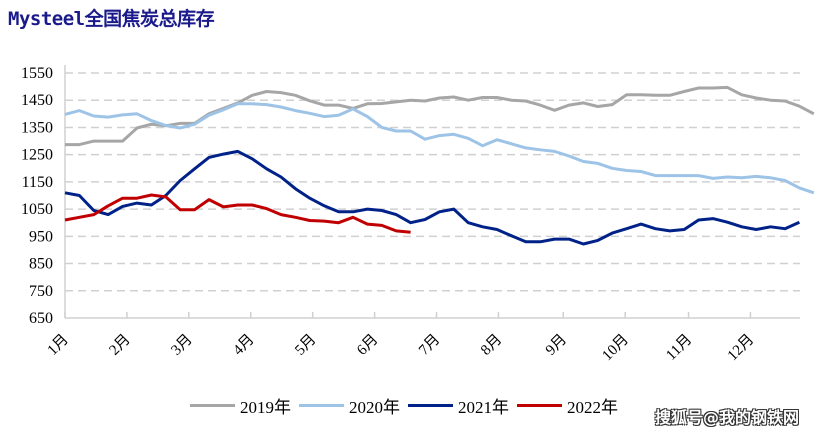  I want to click on y-axis: 650 750 850 950 1050 1150 1250 1350 1450 1550, so click(37, 196).